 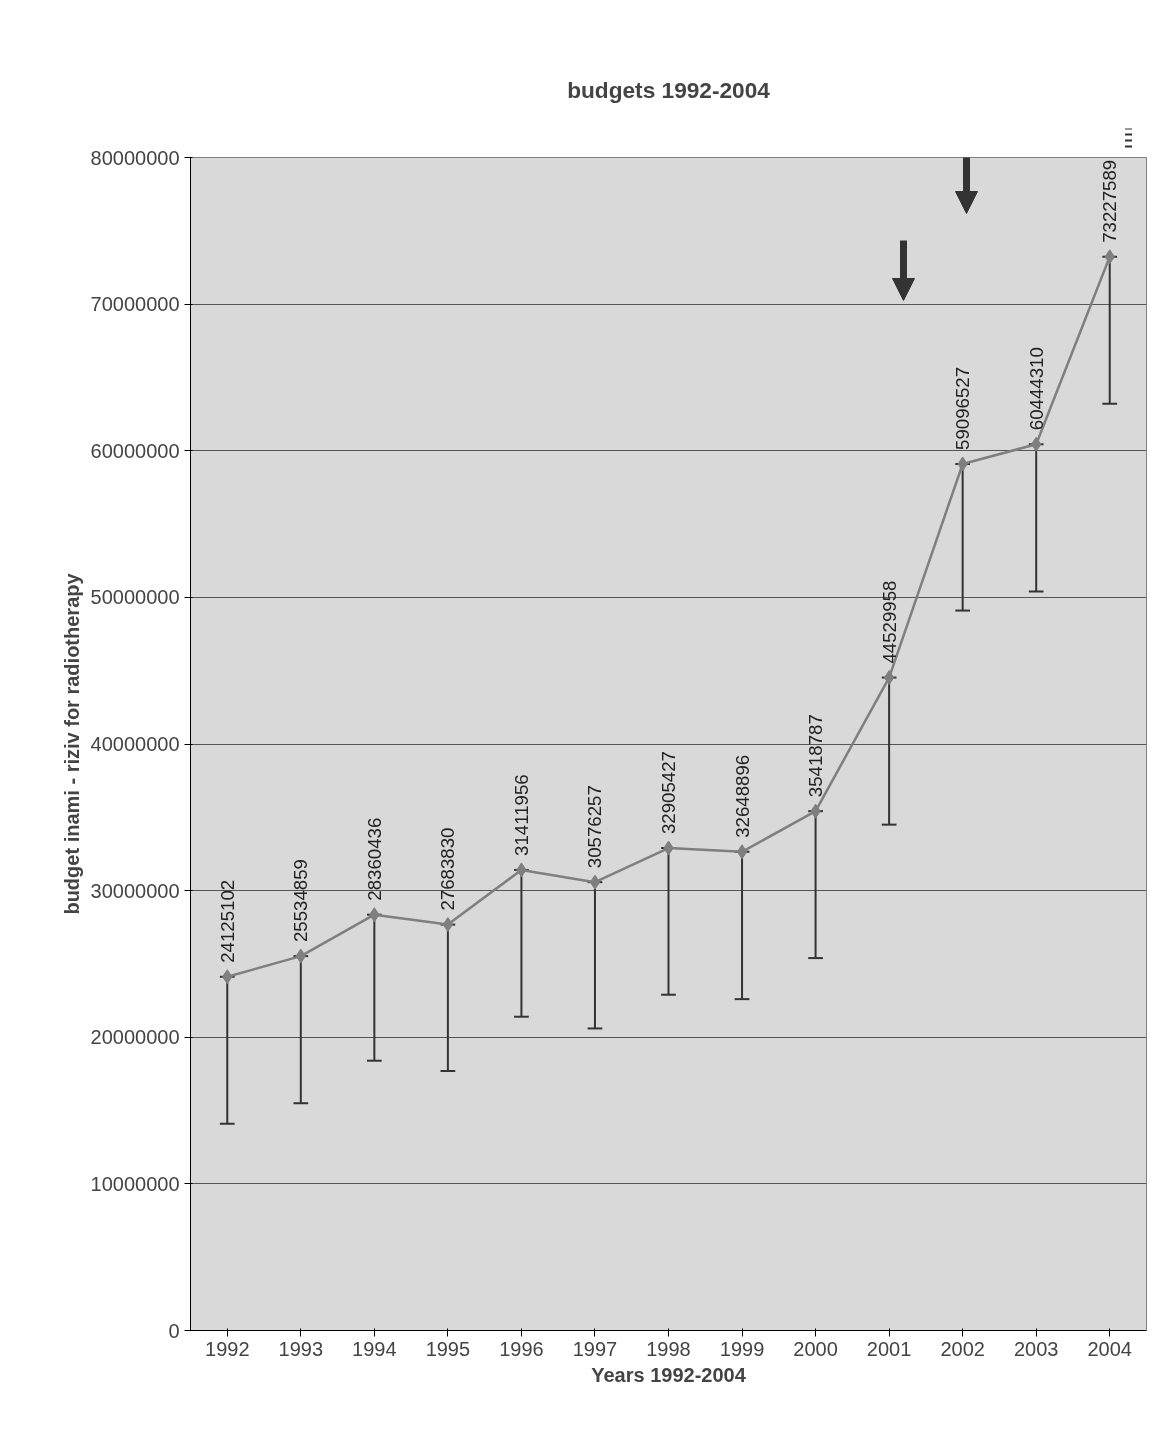 I want to click on x-tick-label: 2000, so click(x=815, y=1348).